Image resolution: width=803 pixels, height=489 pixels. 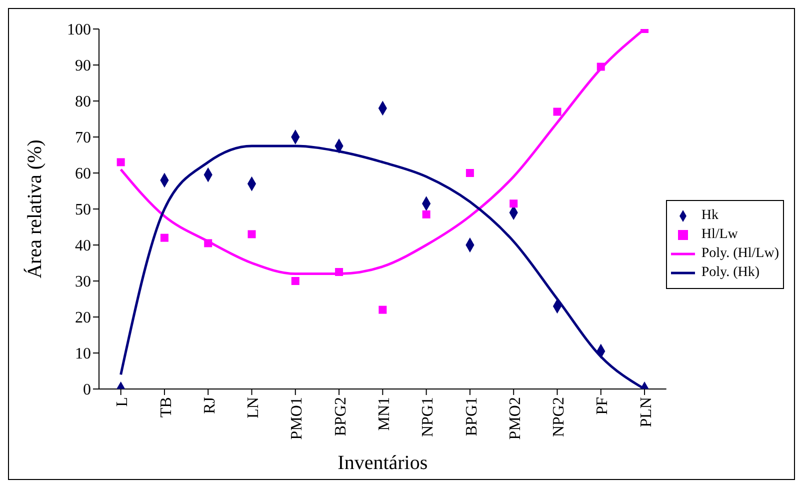 What do you see at coordinates (83, 174) in the screenshot?
I see `y-tick-label: 60` at bounding box center [83, 174].